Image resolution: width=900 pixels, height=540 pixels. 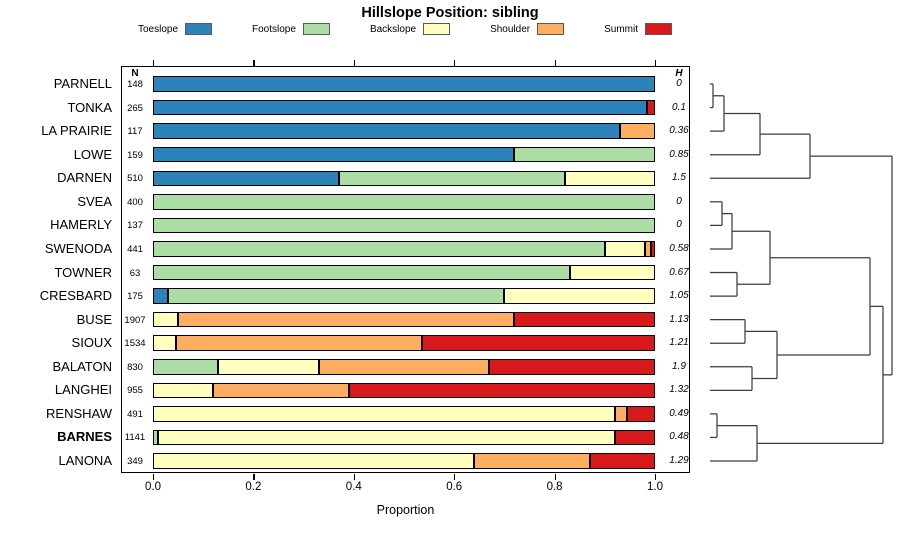 I want to click on series-label: LOWE, so click(x=92, y=154).